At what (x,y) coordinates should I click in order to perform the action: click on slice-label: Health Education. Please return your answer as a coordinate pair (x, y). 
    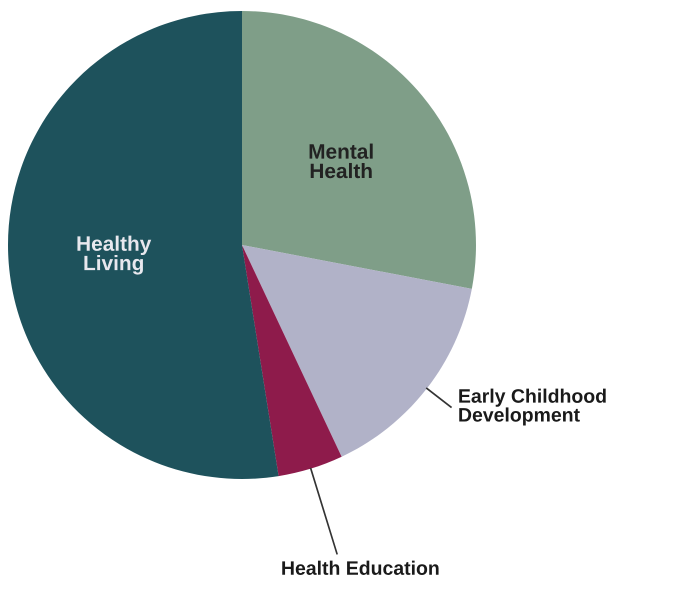
    Looking at the image, I should click on (360, 567).